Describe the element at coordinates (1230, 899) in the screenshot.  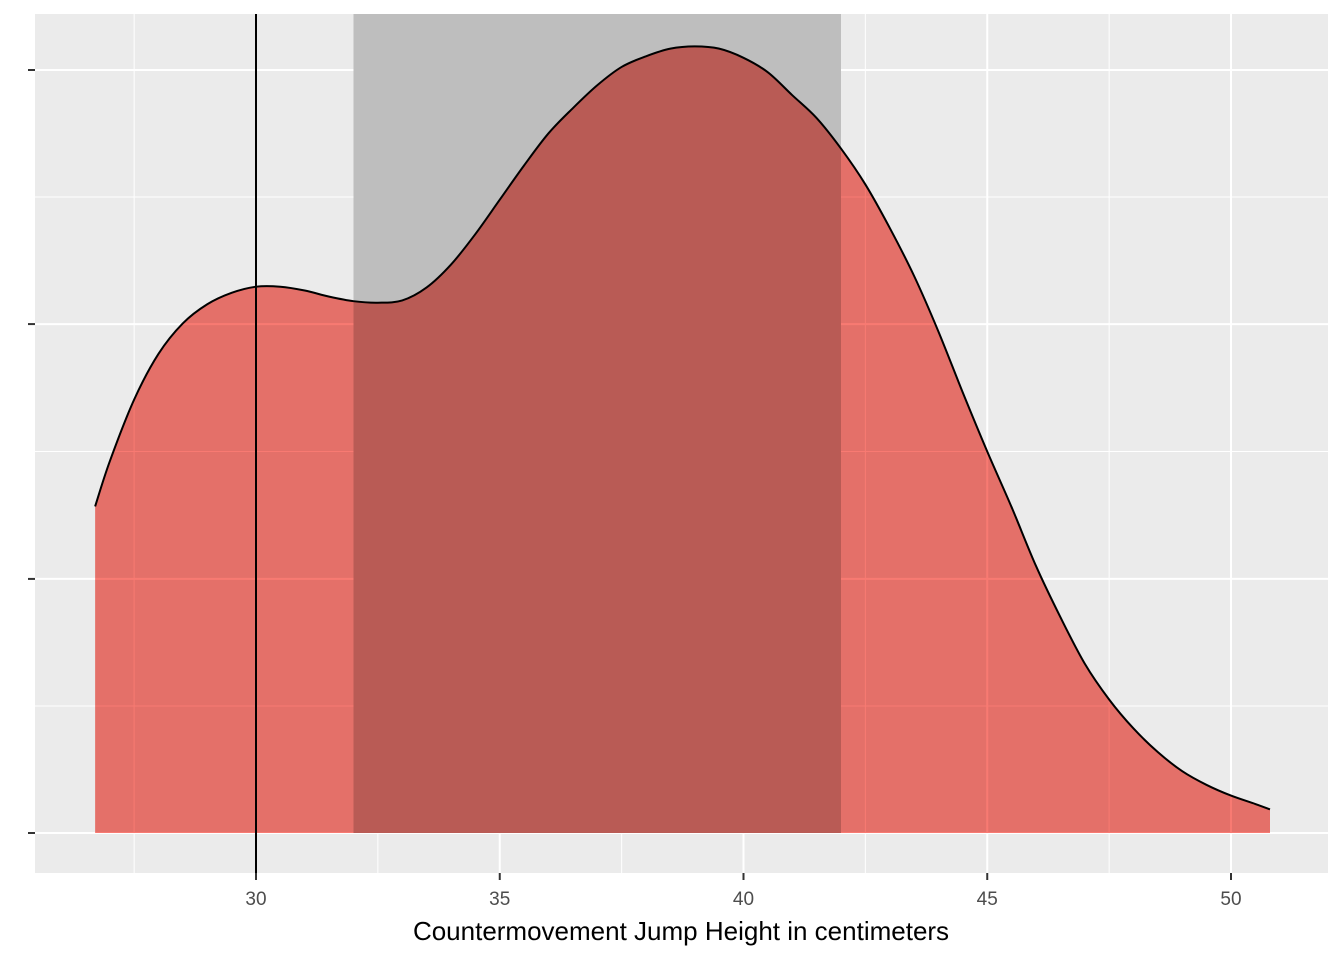
I see `x-tick-label: 50` at that location.